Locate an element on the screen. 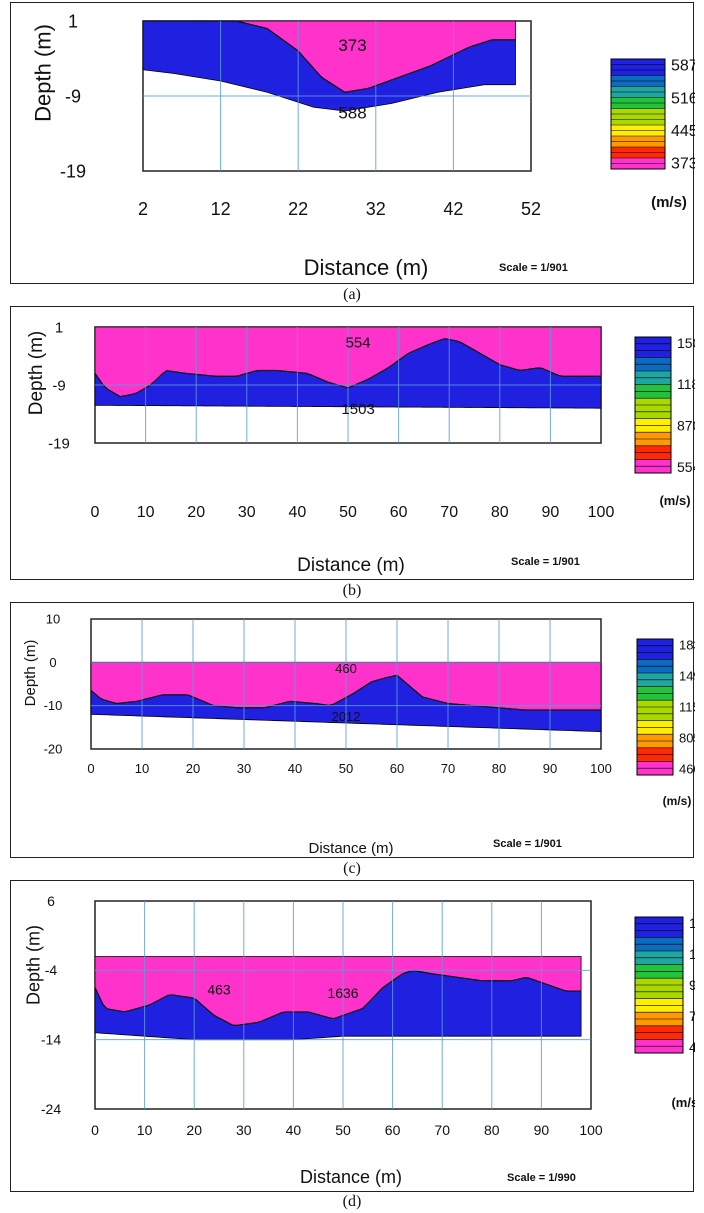 The width and height of the screenshot is (704, 1213). x-tick-label: 52 is located at coordinates (531, 209).